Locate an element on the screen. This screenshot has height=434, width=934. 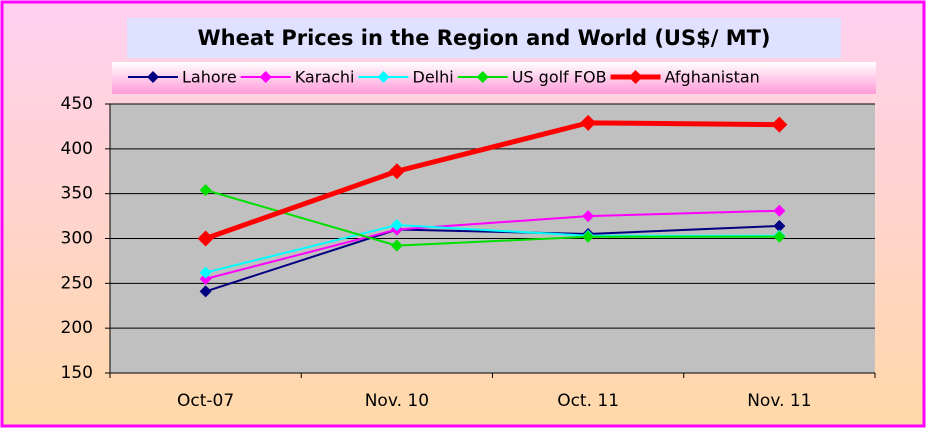
legend-label: Karachi is located at coordinates (325, 77).